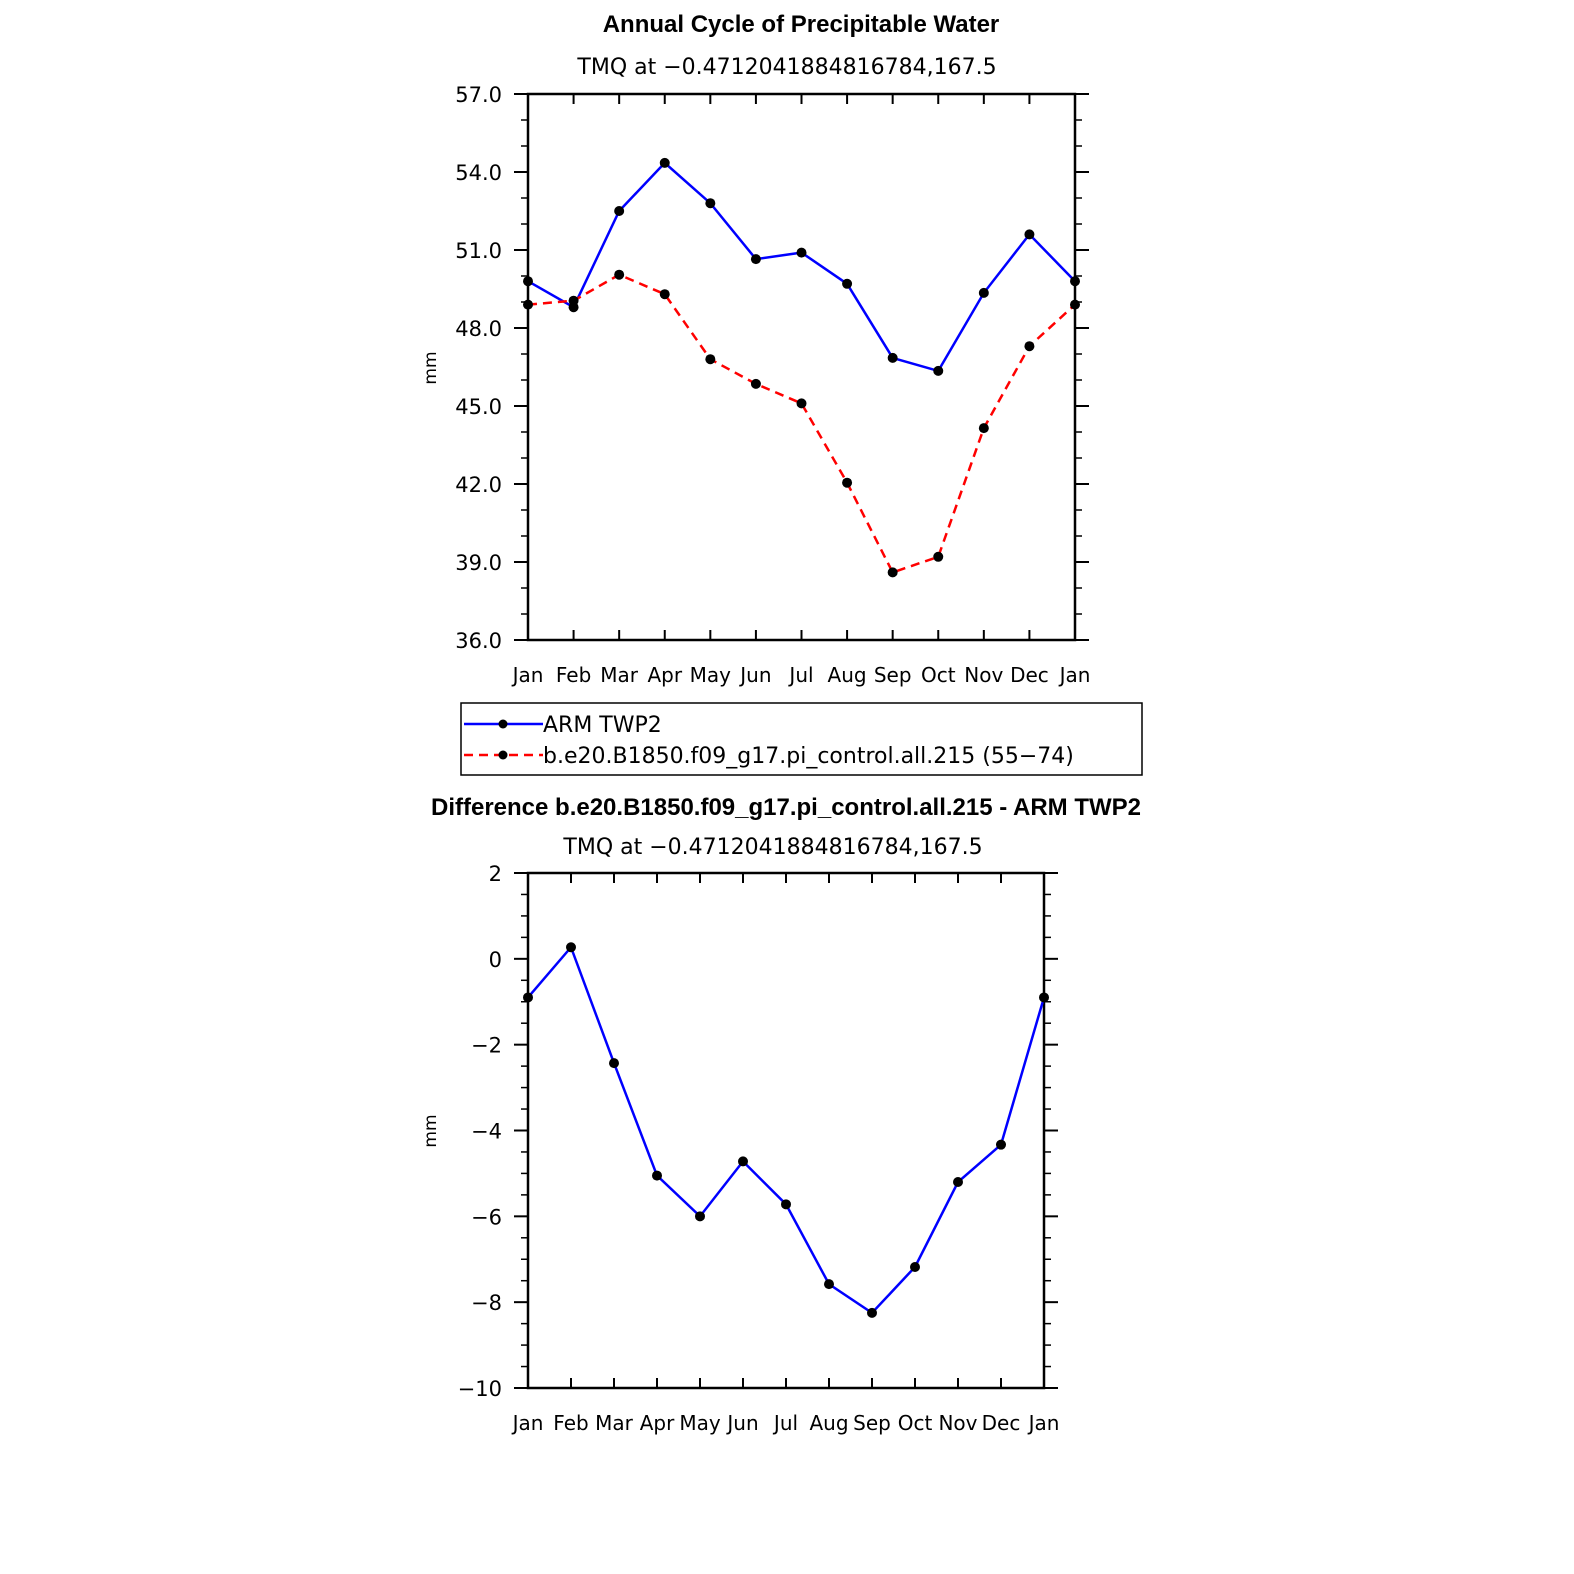 The width and height of the screenshot is (1574, 1574). Describe the element at coordinates (486, 1303) in the screenshot. I see `y-tick-label: −8` at that location.